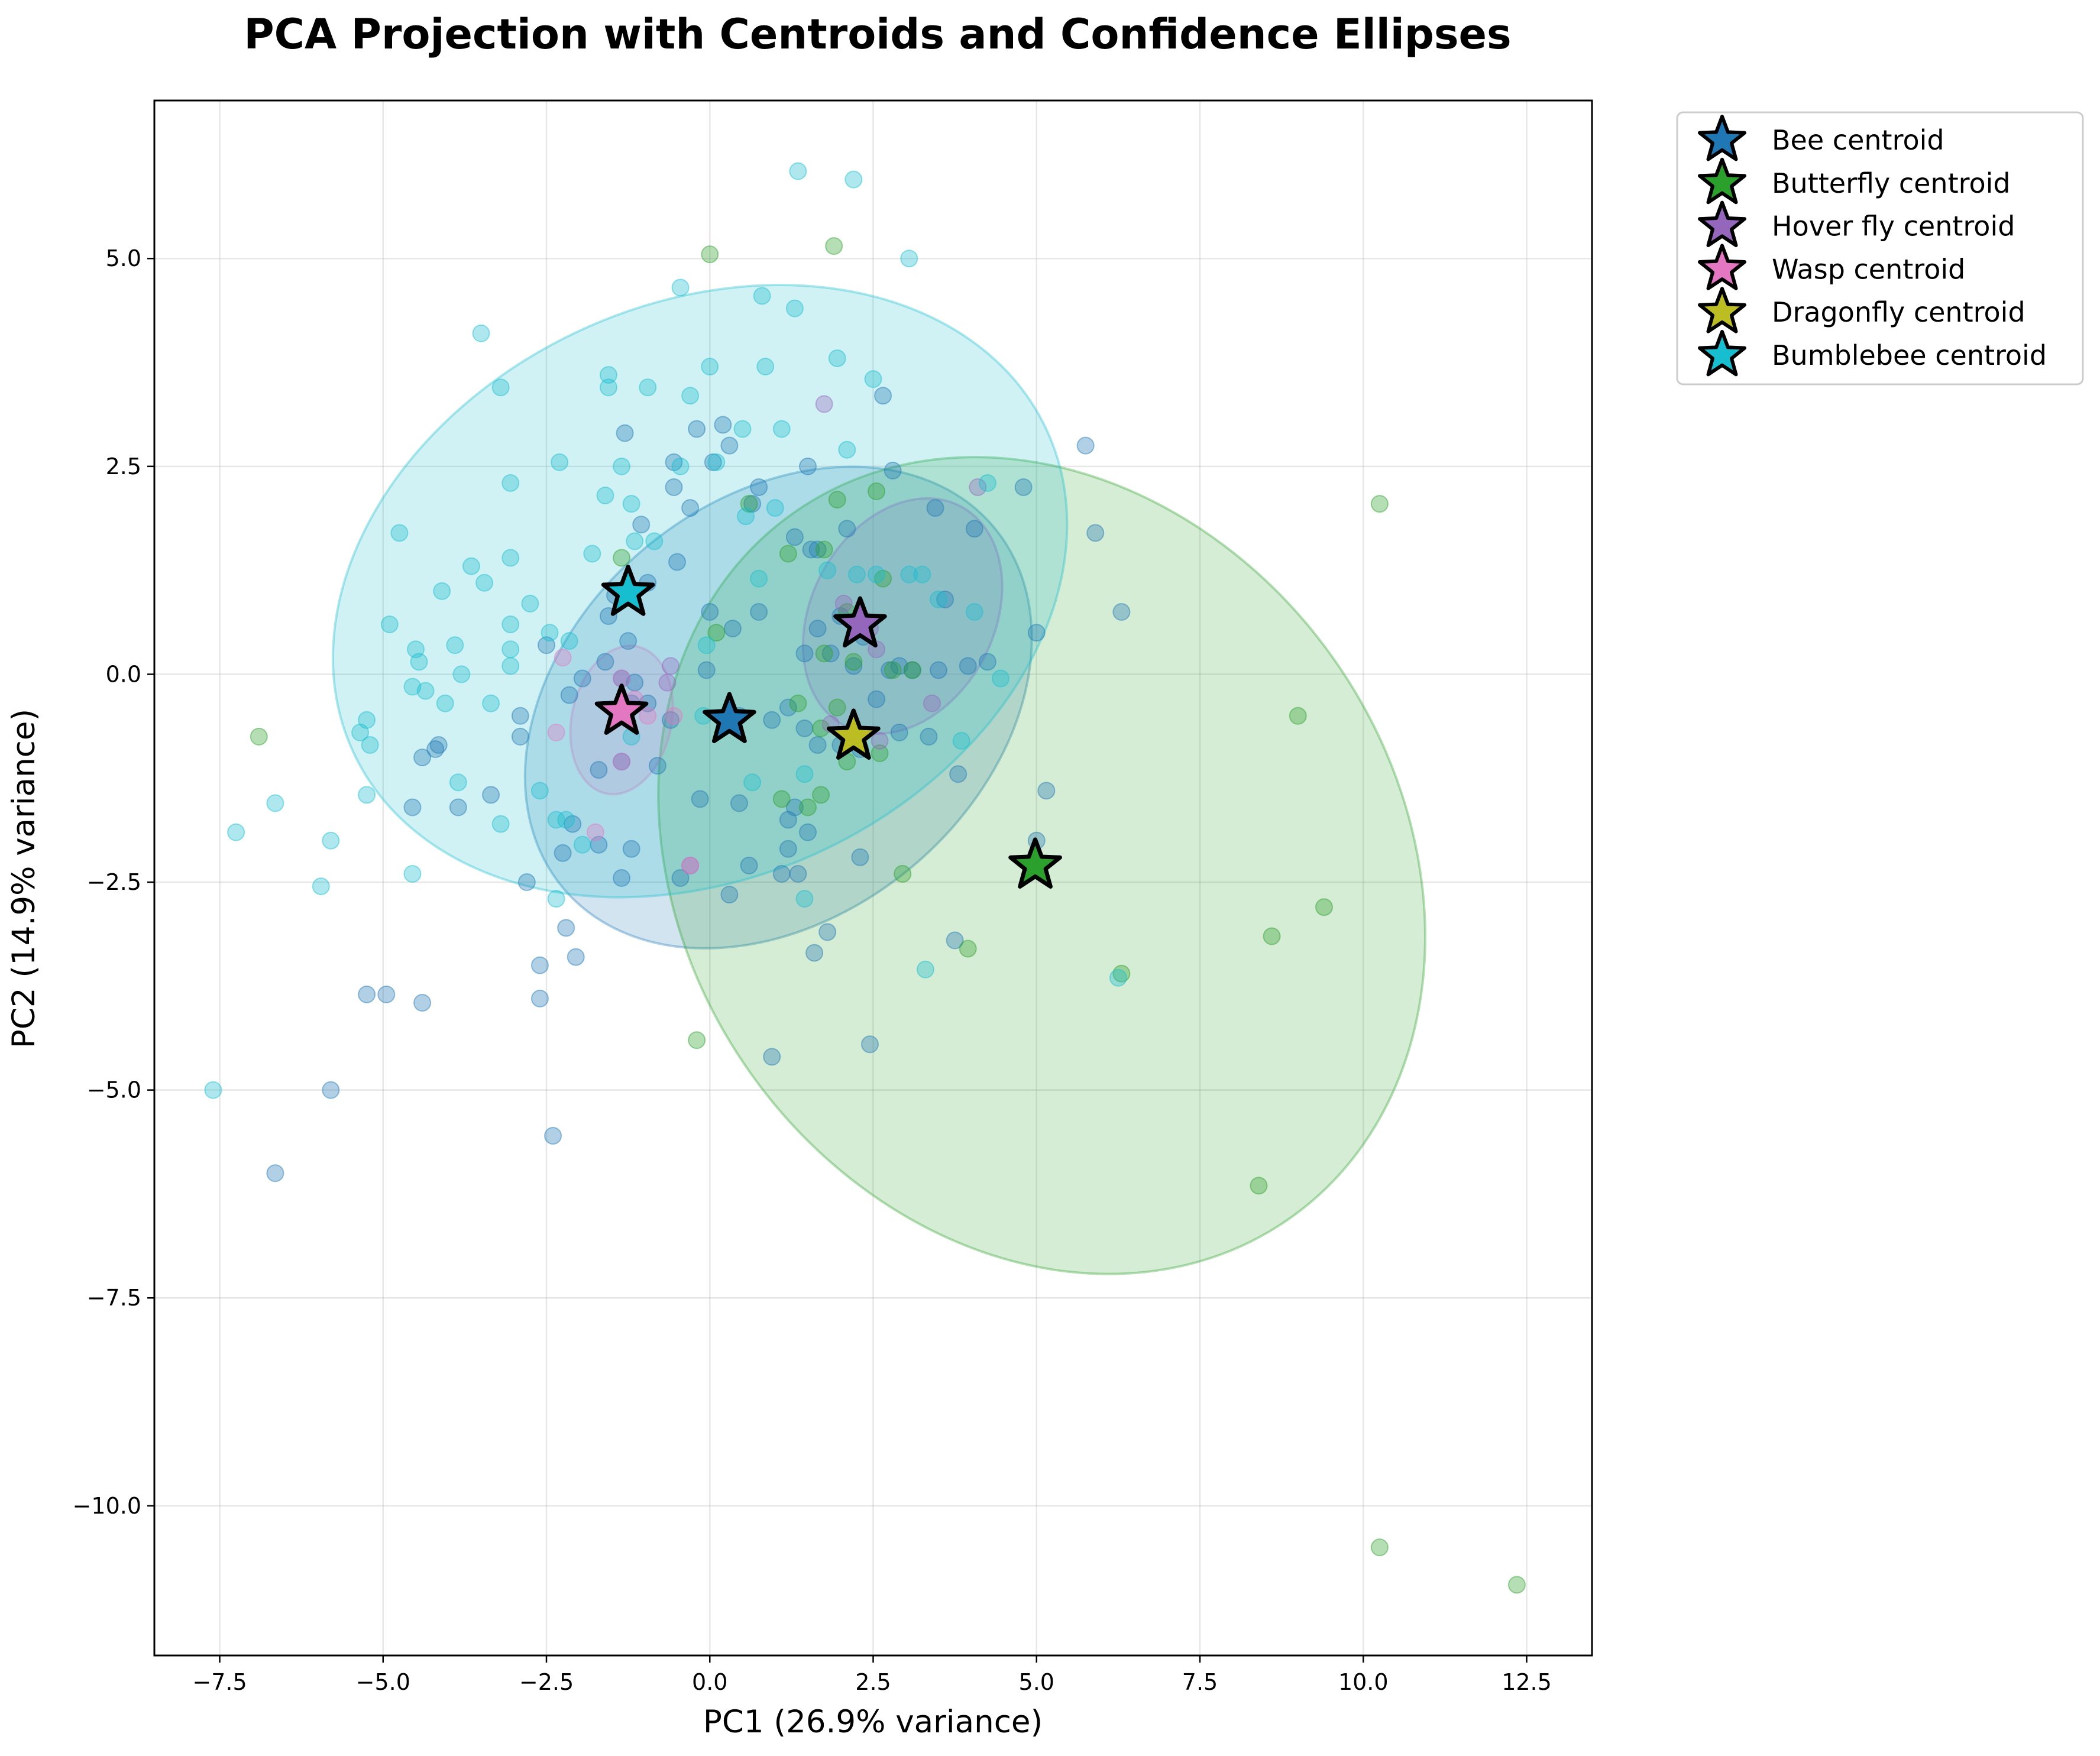  Describe the element at coordinates (1891, 183) in the screenshot. I see `legend-entry: Butterfly centroid` at that location.